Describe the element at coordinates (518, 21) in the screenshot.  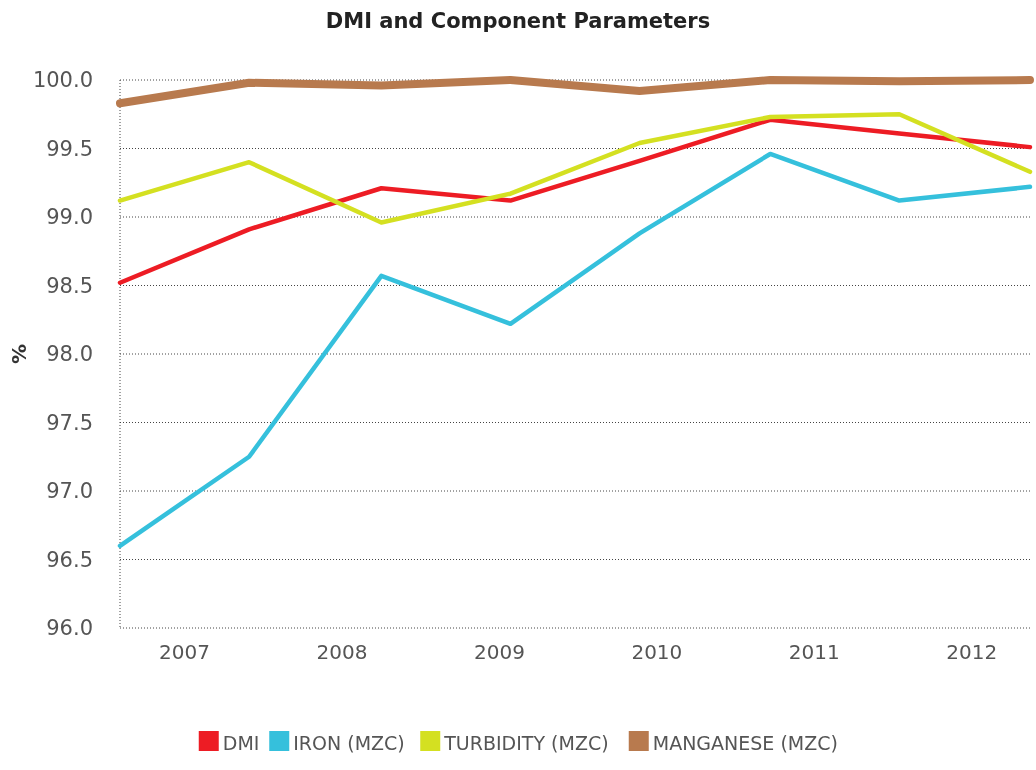
I see `chart-title: DMI and Component Parameters` at that location.